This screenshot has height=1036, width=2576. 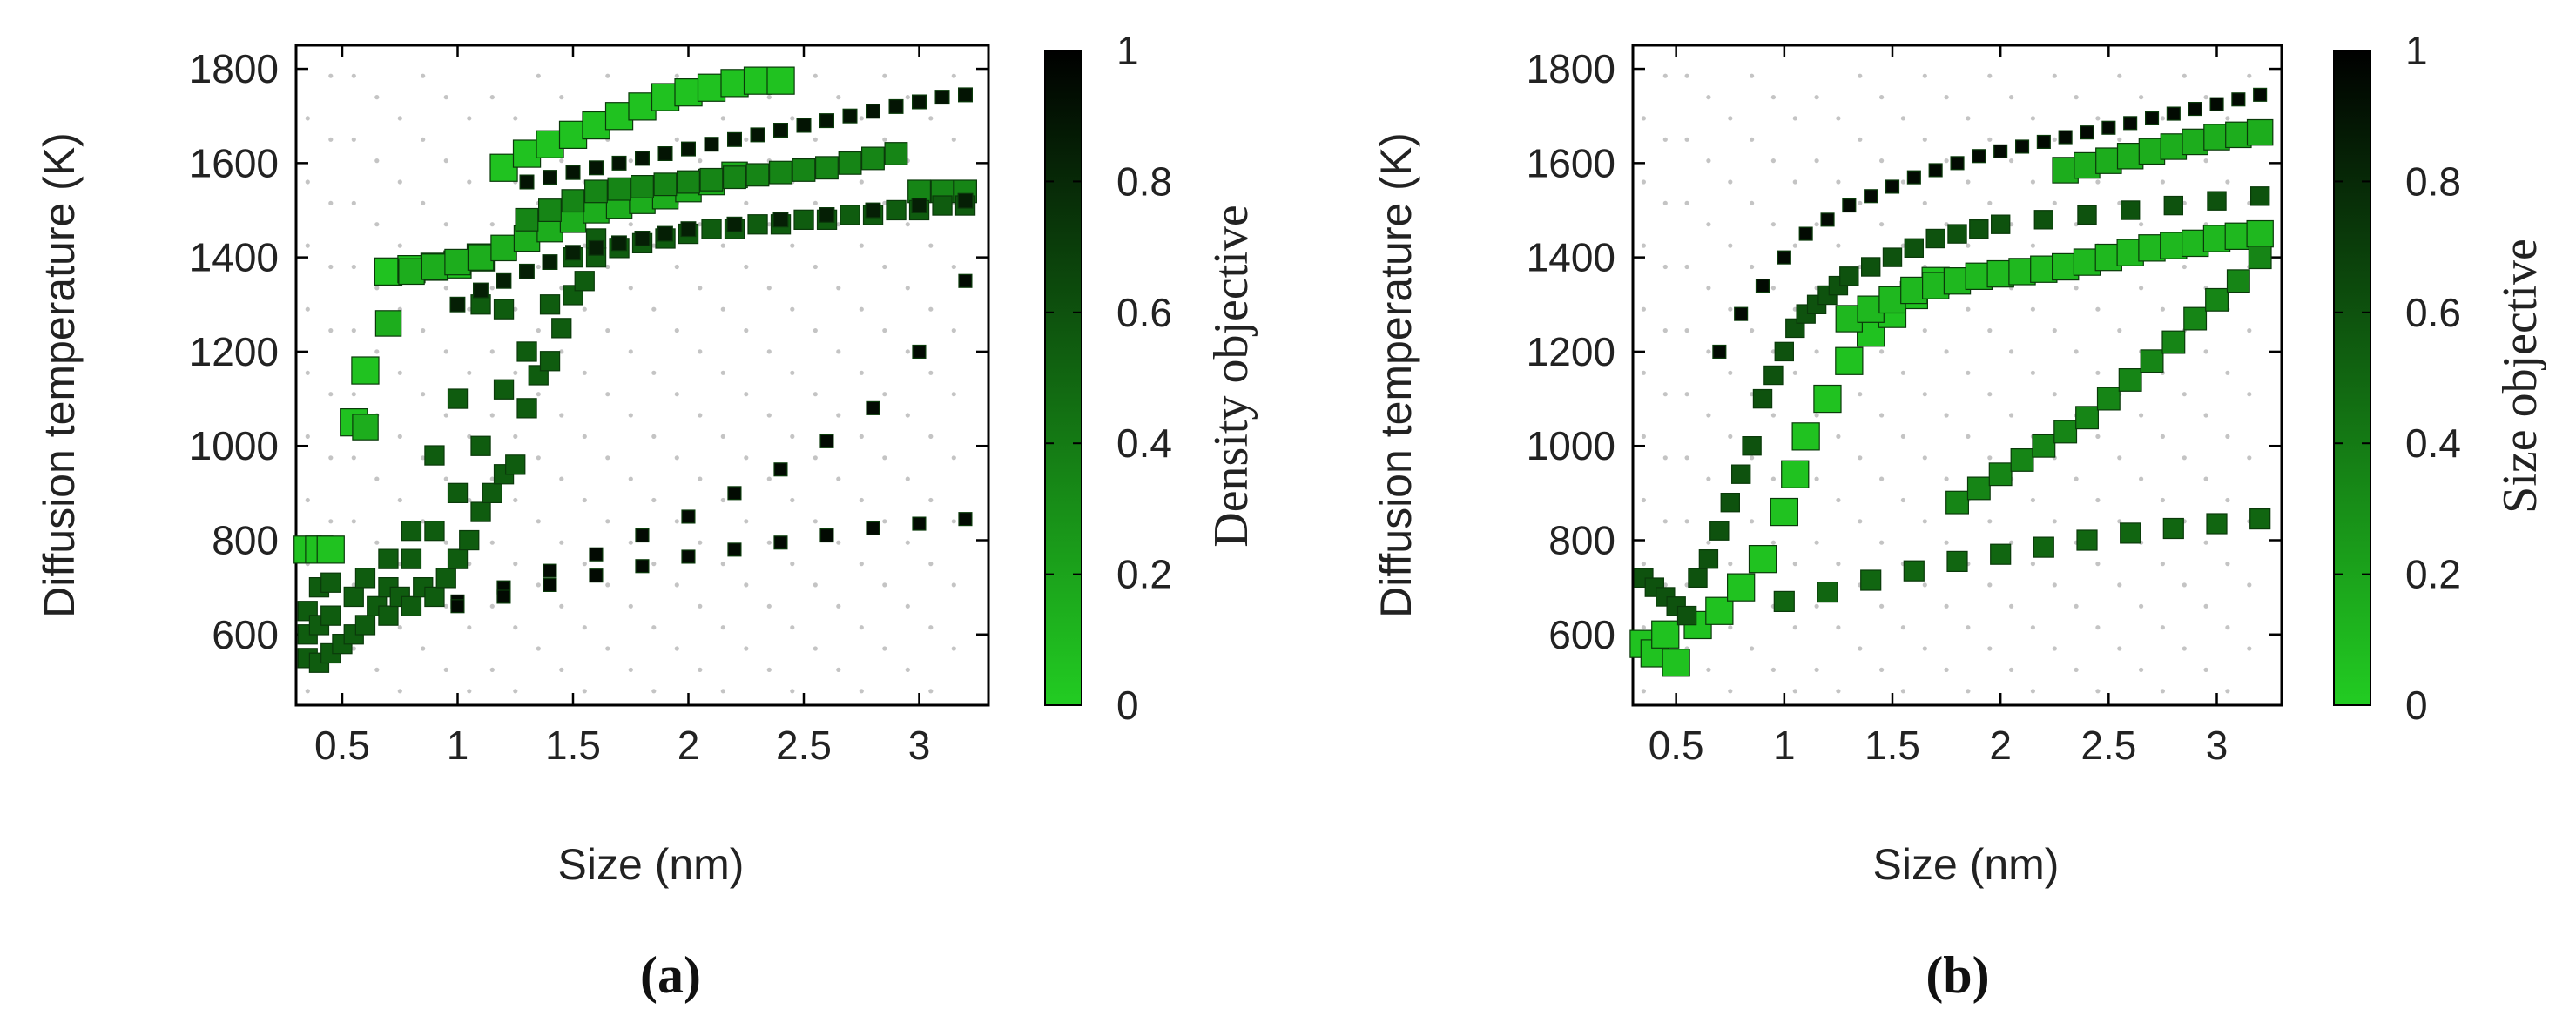 What do you see at coordinates (1952, 382) in the screenshot?
I see `data-points` at bounding box center [1952, 382].